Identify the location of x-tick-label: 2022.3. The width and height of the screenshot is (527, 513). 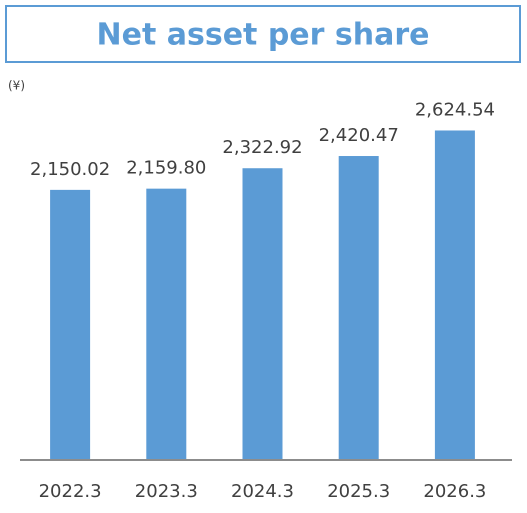
(70, 491).